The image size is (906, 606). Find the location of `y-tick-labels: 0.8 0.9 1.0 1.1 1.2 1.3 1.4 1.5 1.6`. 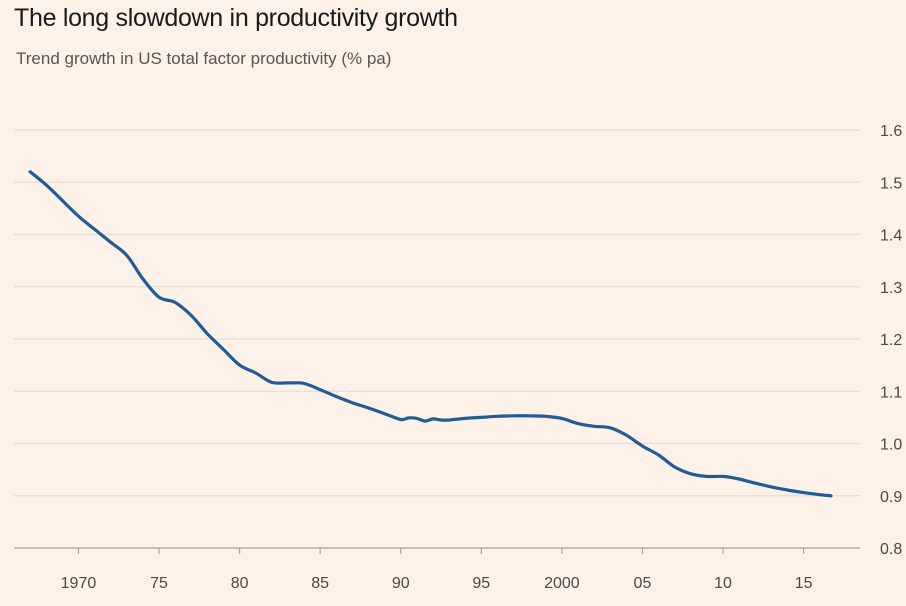

y-tick-labels: 0.8 0.9 1.0 1.1 1.2 1.3 1.4 1.5 1.6 is located at coordinates (891, 340).